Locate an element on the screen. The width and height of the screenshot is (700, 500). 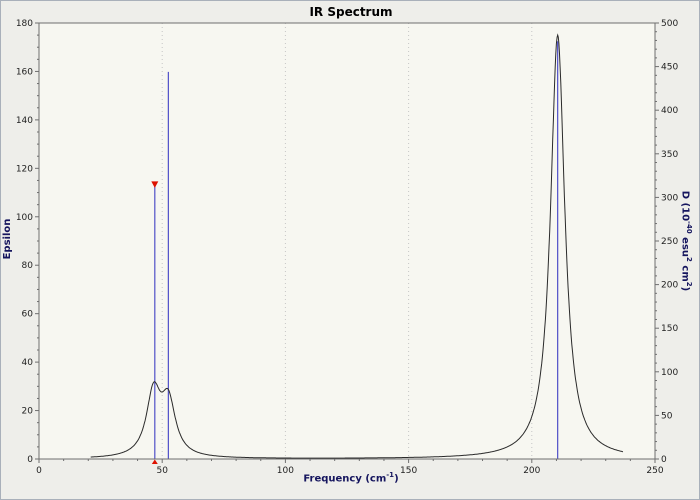
svg-text: 60 is located at coordinates (28, 315).